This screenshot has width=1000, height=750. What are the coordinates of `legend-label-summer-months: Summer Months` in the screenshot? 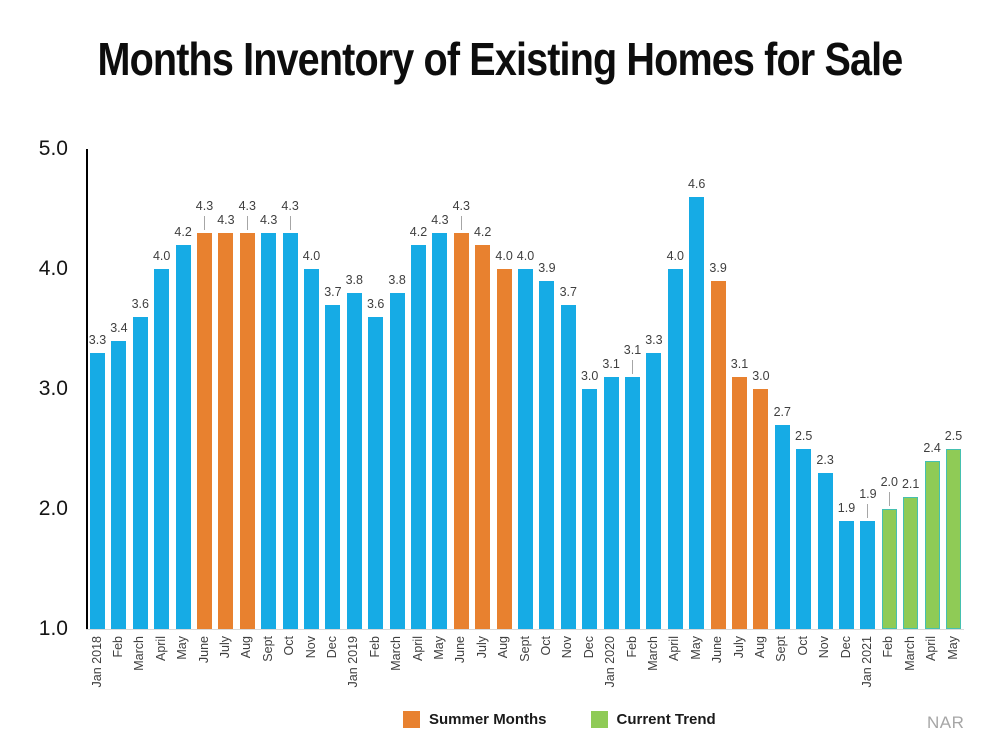 It's located at (488, 719).